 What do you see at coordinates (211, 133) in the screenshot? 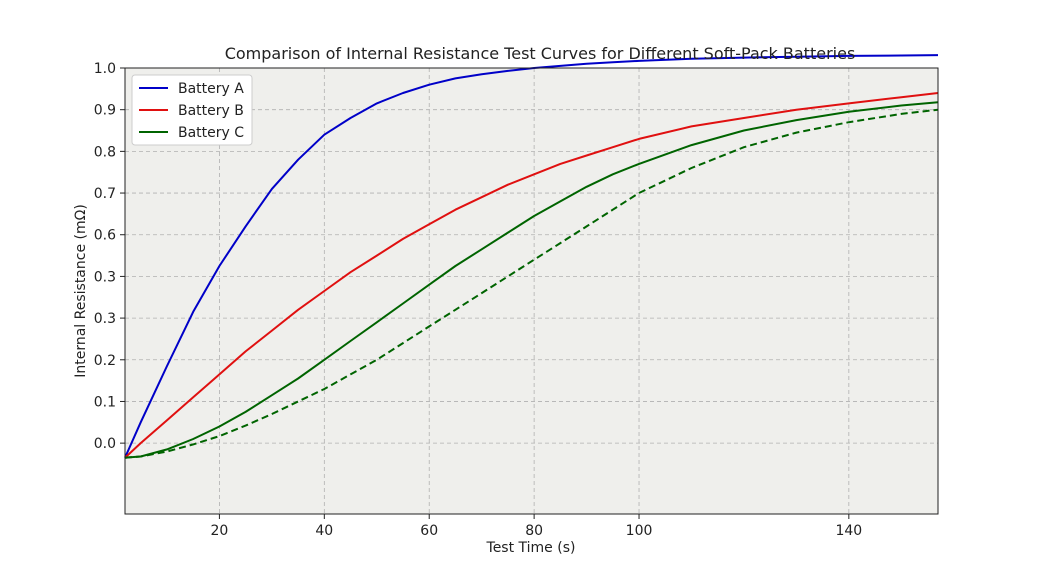
I see `legend-label: Battery C` at bounding box center [211, 133].